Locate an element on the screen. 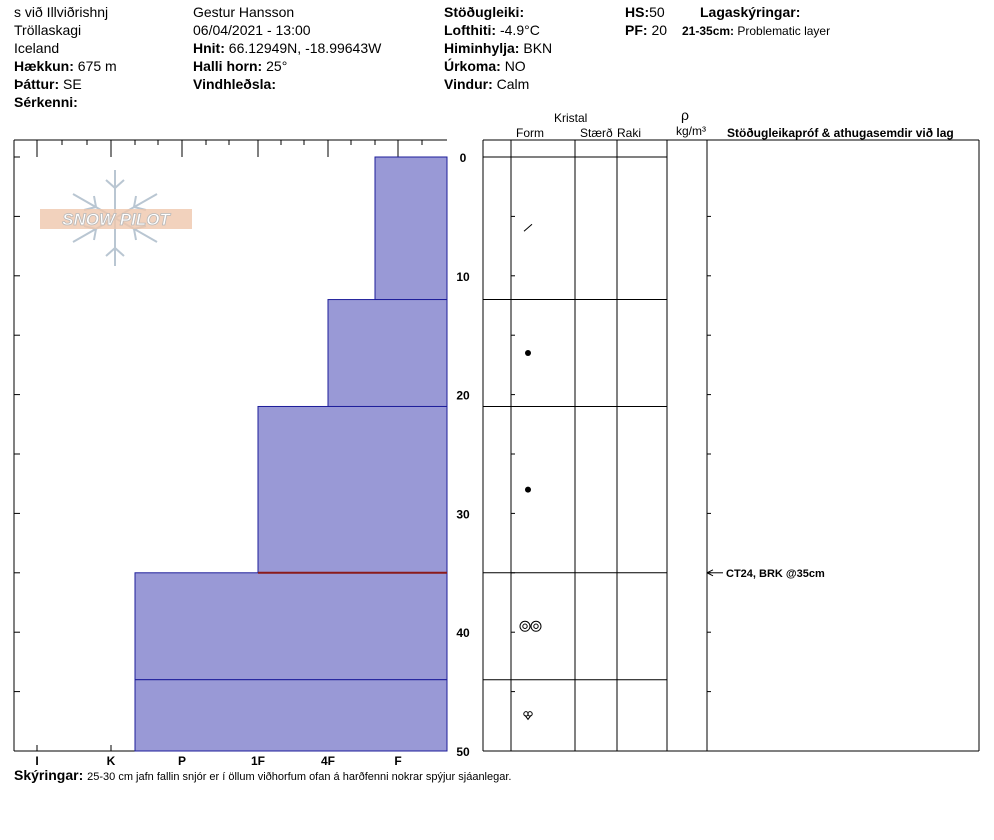 This screenshot has width=994, height=840. depth-axis-label: 10 is located at coordinates (463, 277).